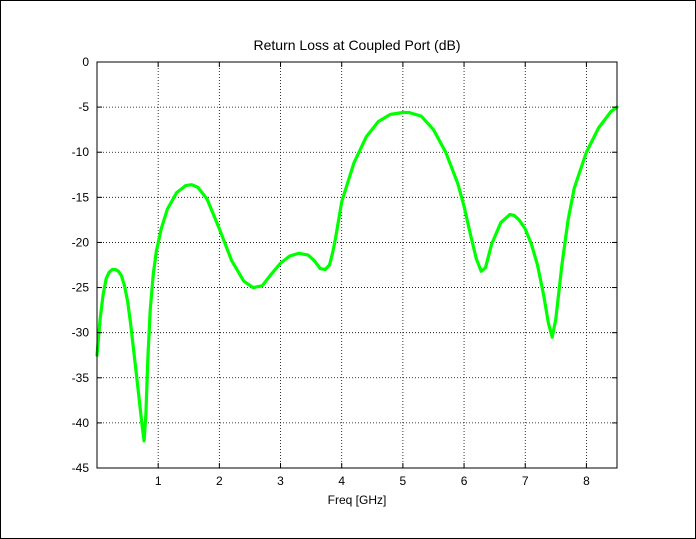  Describe the element at coordinates (357, 45) in the screenshot. I see `chart-title: Return Loss at Coupled Port (dB)` at that location.